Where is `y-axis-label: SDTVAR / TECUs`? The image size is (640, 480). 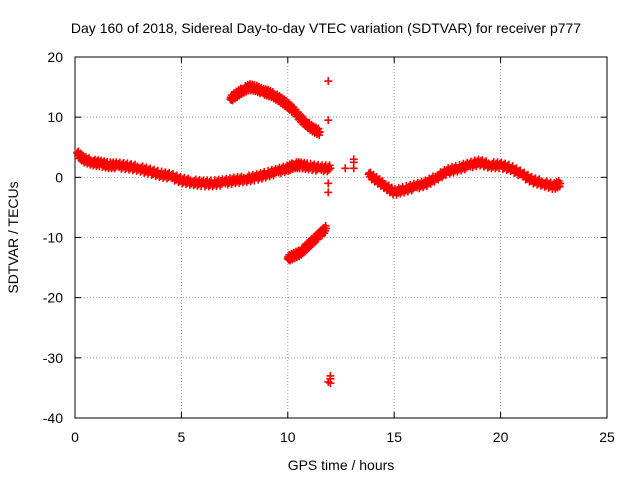 y-axis-label: SDTVAR / TECUs is located at coordinates (13, 237).